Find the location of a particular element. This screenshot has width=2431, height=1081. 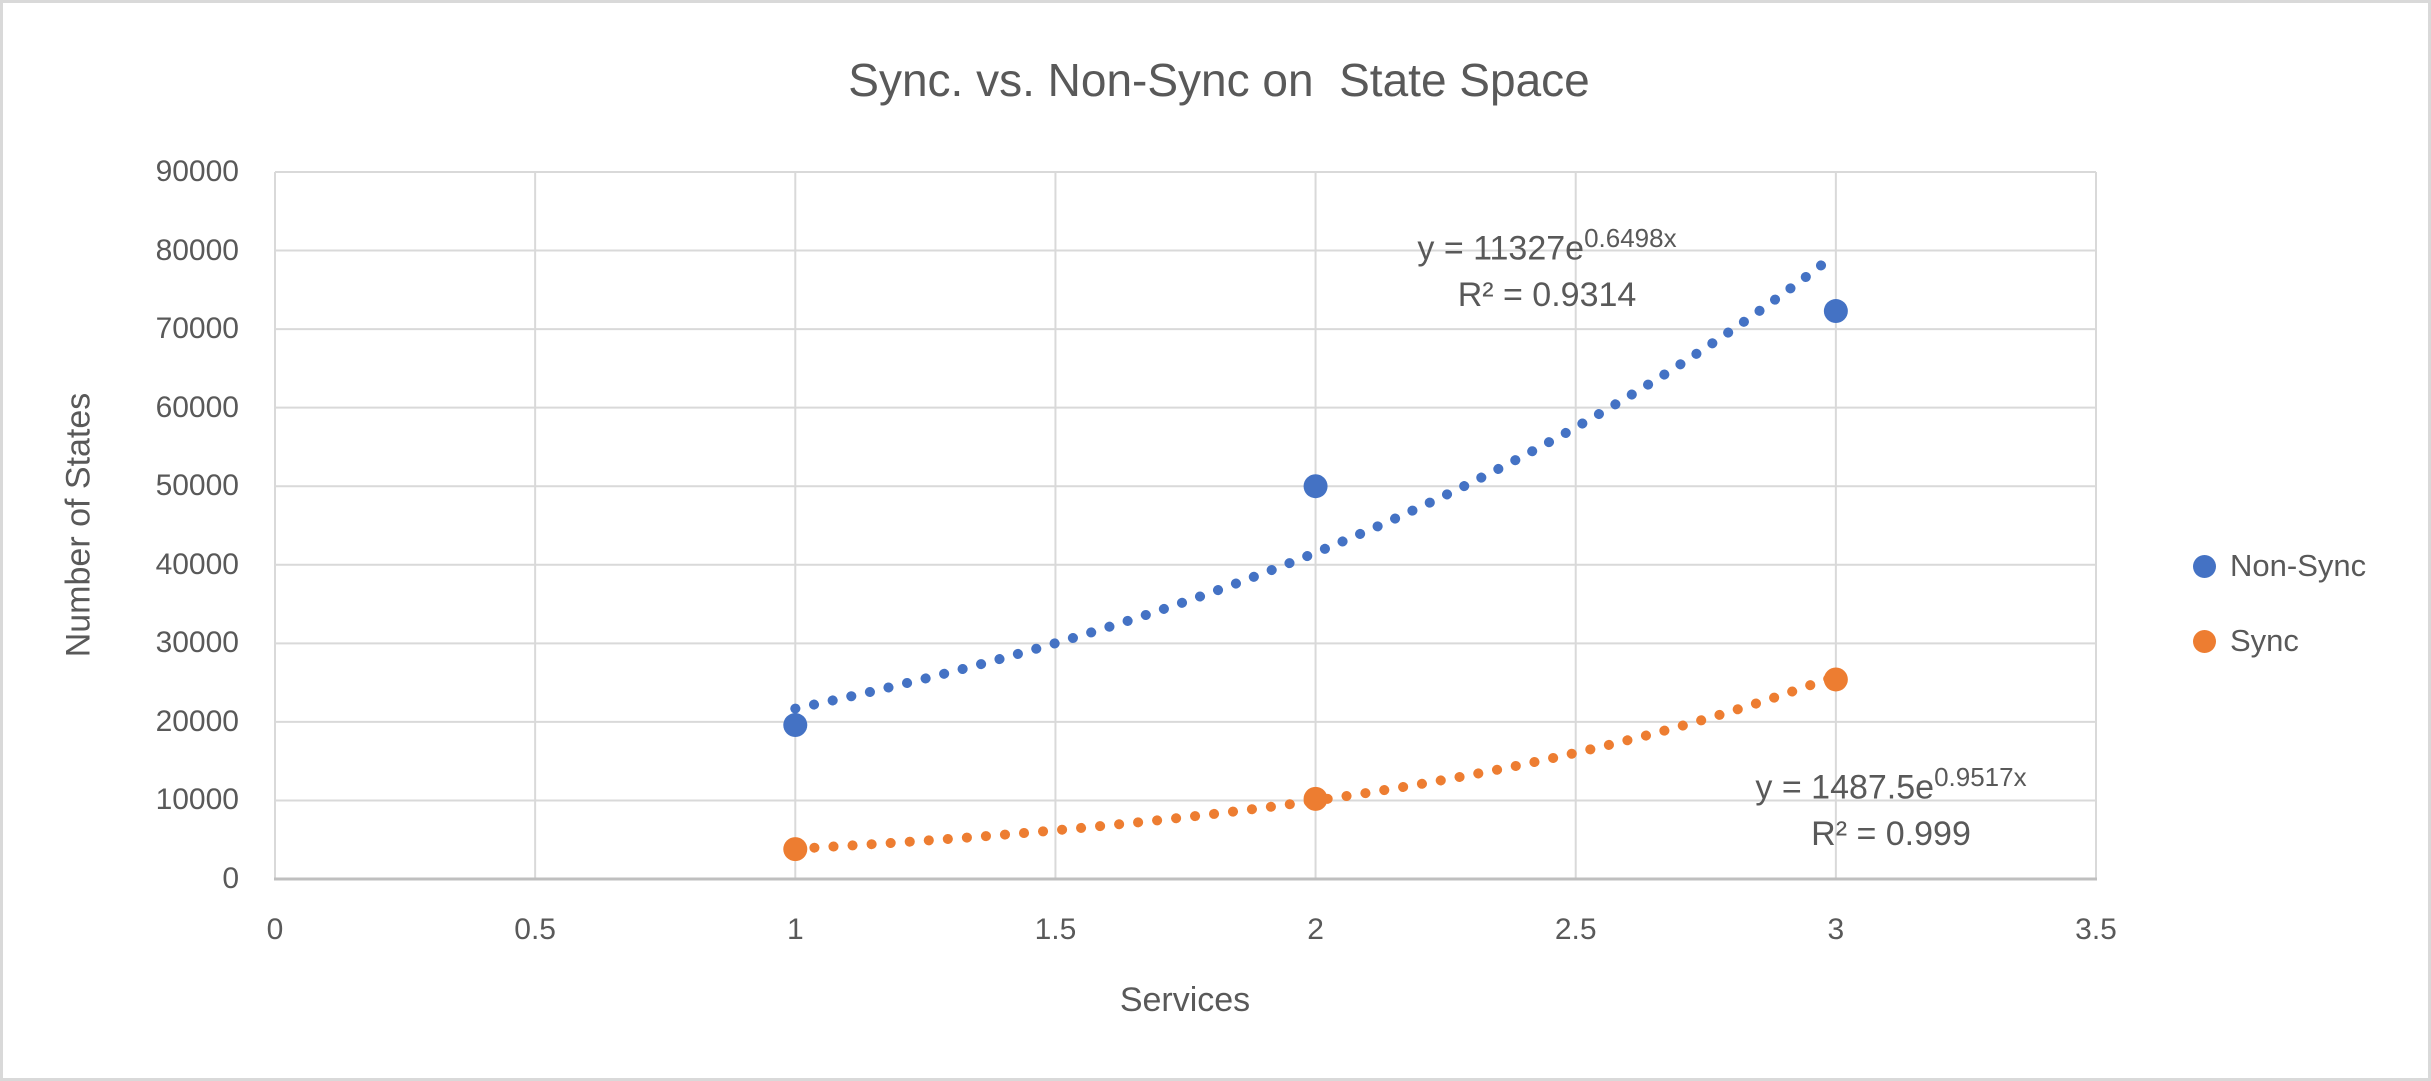

x-axis-title: Services is located at coordinates (1185, 1000).